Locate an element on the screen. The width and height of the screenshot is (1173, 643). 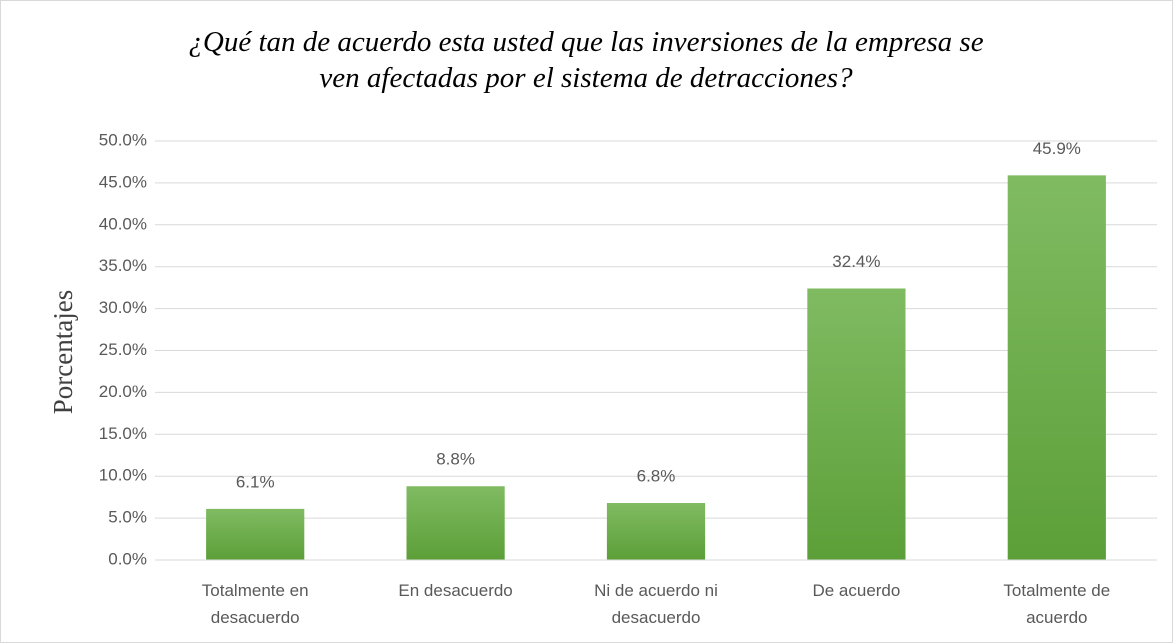
x-tick-label: Totalmente en desacuerdo is located at coordinates (255, 604).